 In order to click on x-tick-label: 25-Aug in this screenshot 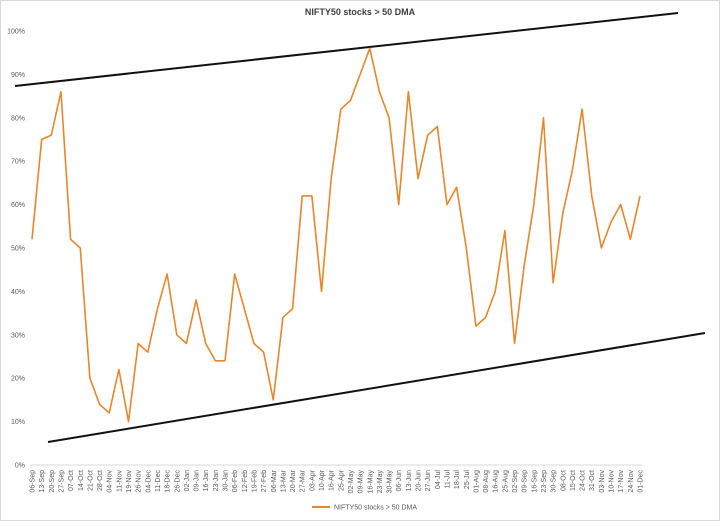, I will do `click(505, 481)`.